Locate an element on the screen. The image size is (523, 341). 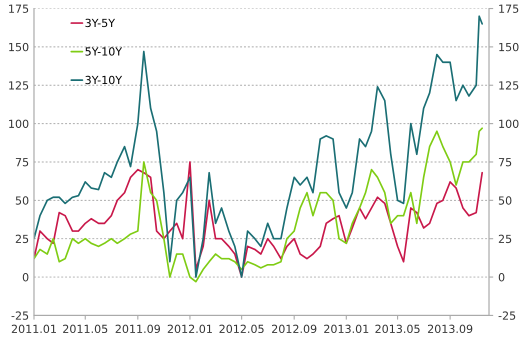
y-tick-label: 125 is located at coordinates (18, 85).